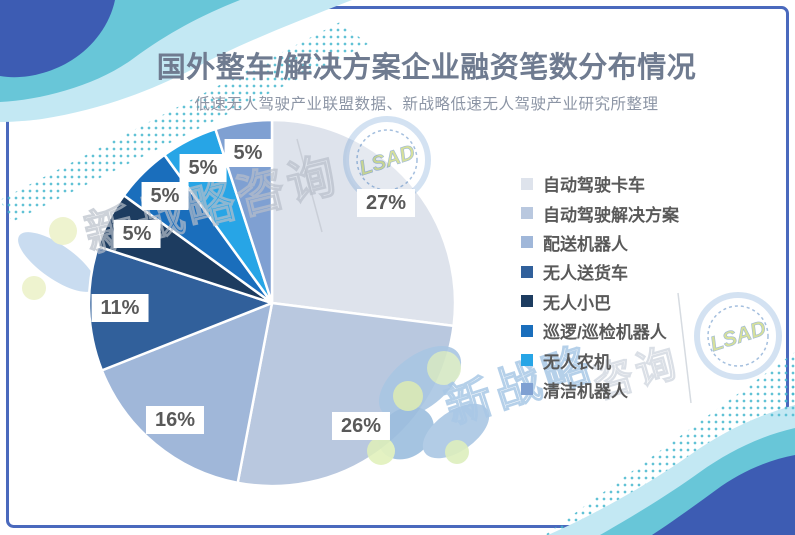 Image resolution: width=795 pixels, height=535 pixels. Describe the element at coordinates (723, 495) in the screenshot. I see `wave-dark-bottom-right` at that location.